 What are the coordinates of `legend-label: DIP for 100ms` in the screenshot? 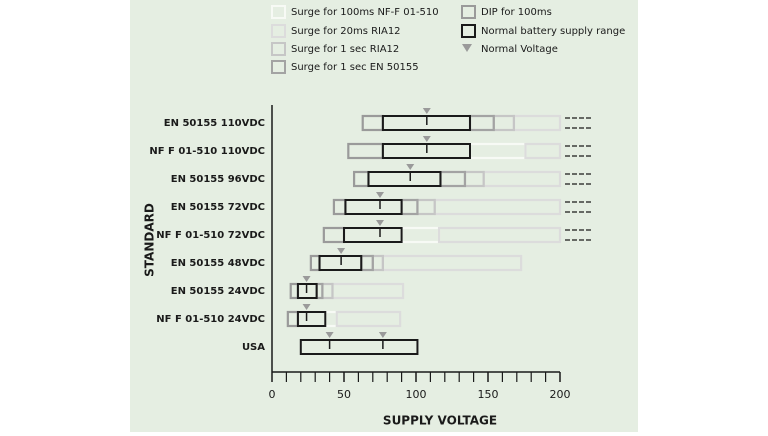 It's located at (516, 12).